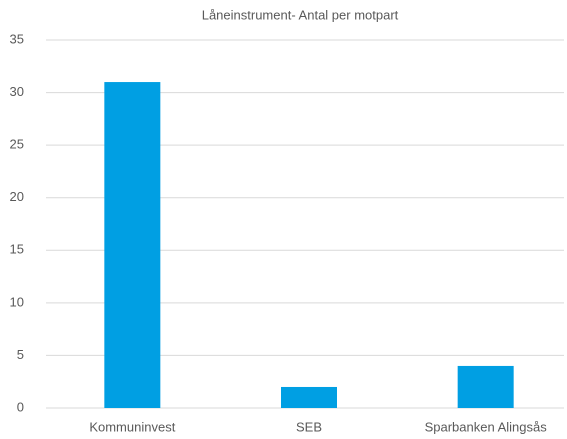 The height and width of the screenshot is (439, 567). Describe the element at coordinates (309, 426) in the screenshot. I see `x-tick-label: SEB` at that location.